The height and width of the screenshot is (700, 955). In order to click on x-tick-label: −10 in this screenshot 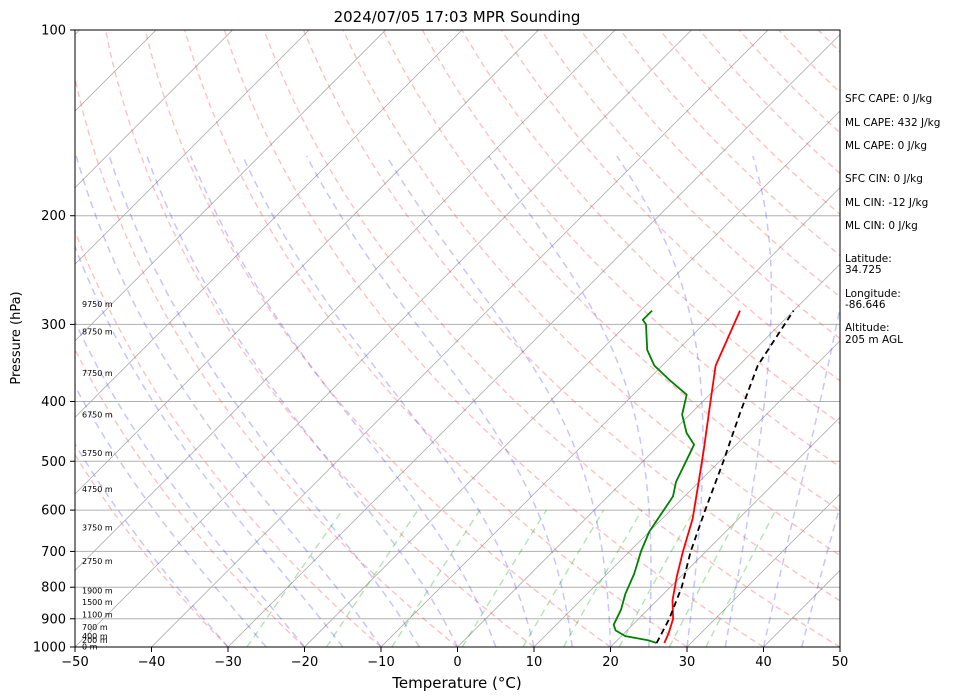, I will do `click(380, 662)`.